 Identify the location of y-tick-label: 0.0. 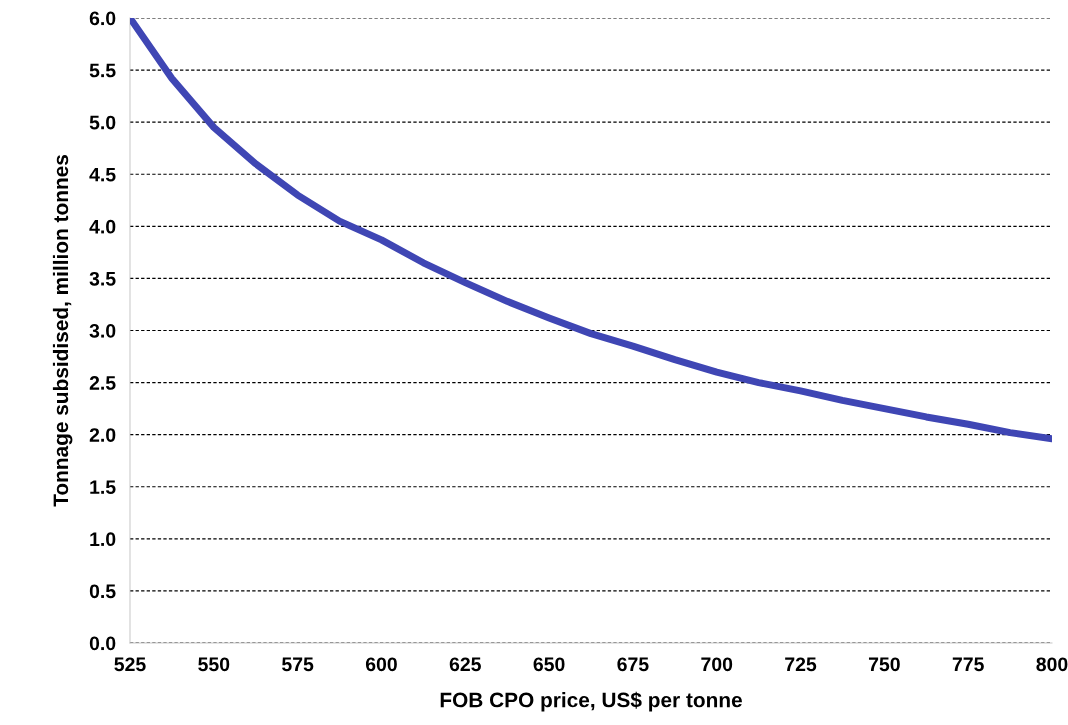
(102, 643).